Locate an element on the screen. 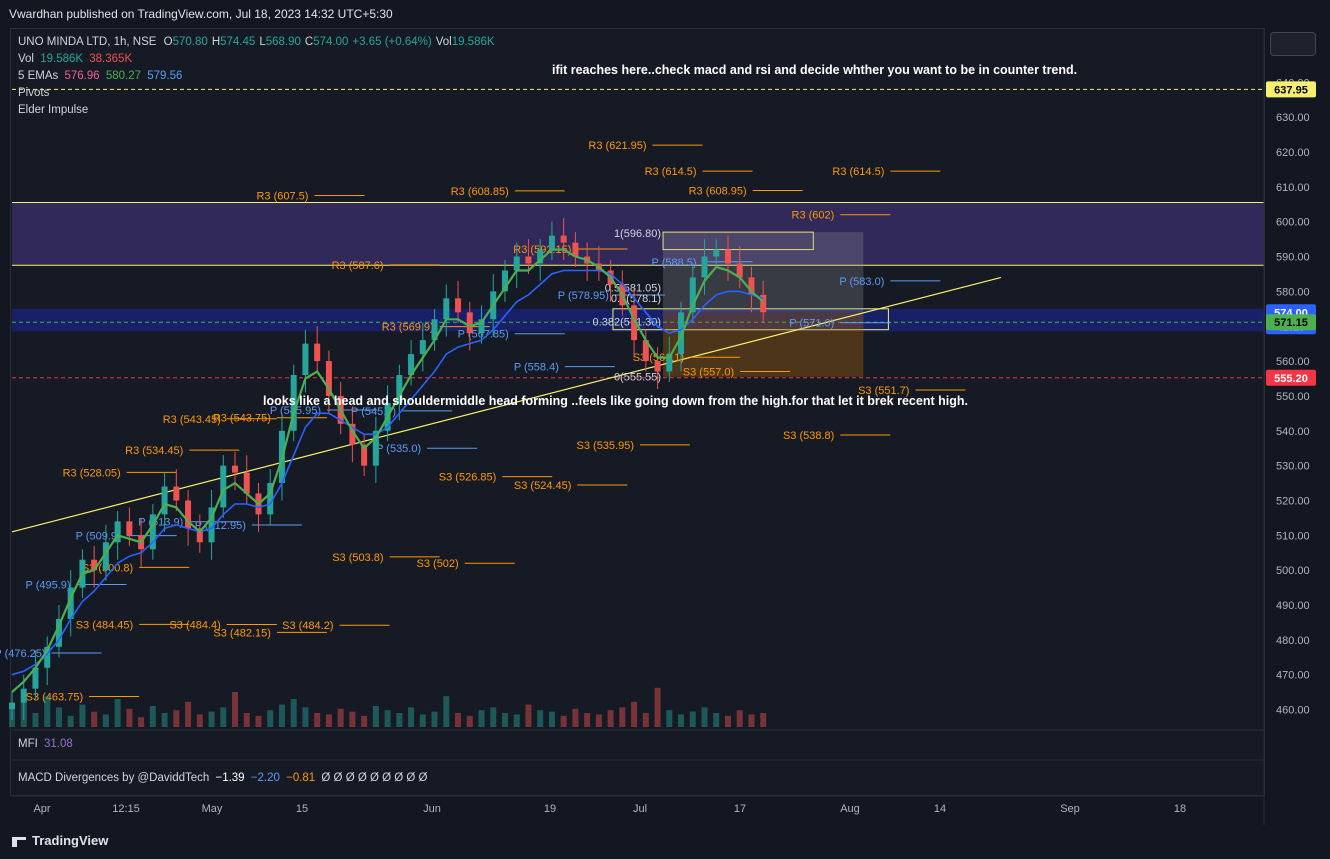 Image resolution: width=1330 pixels, height=859 pixels. y-tick-5: 510.00 is located at coordinates (1293, 536).